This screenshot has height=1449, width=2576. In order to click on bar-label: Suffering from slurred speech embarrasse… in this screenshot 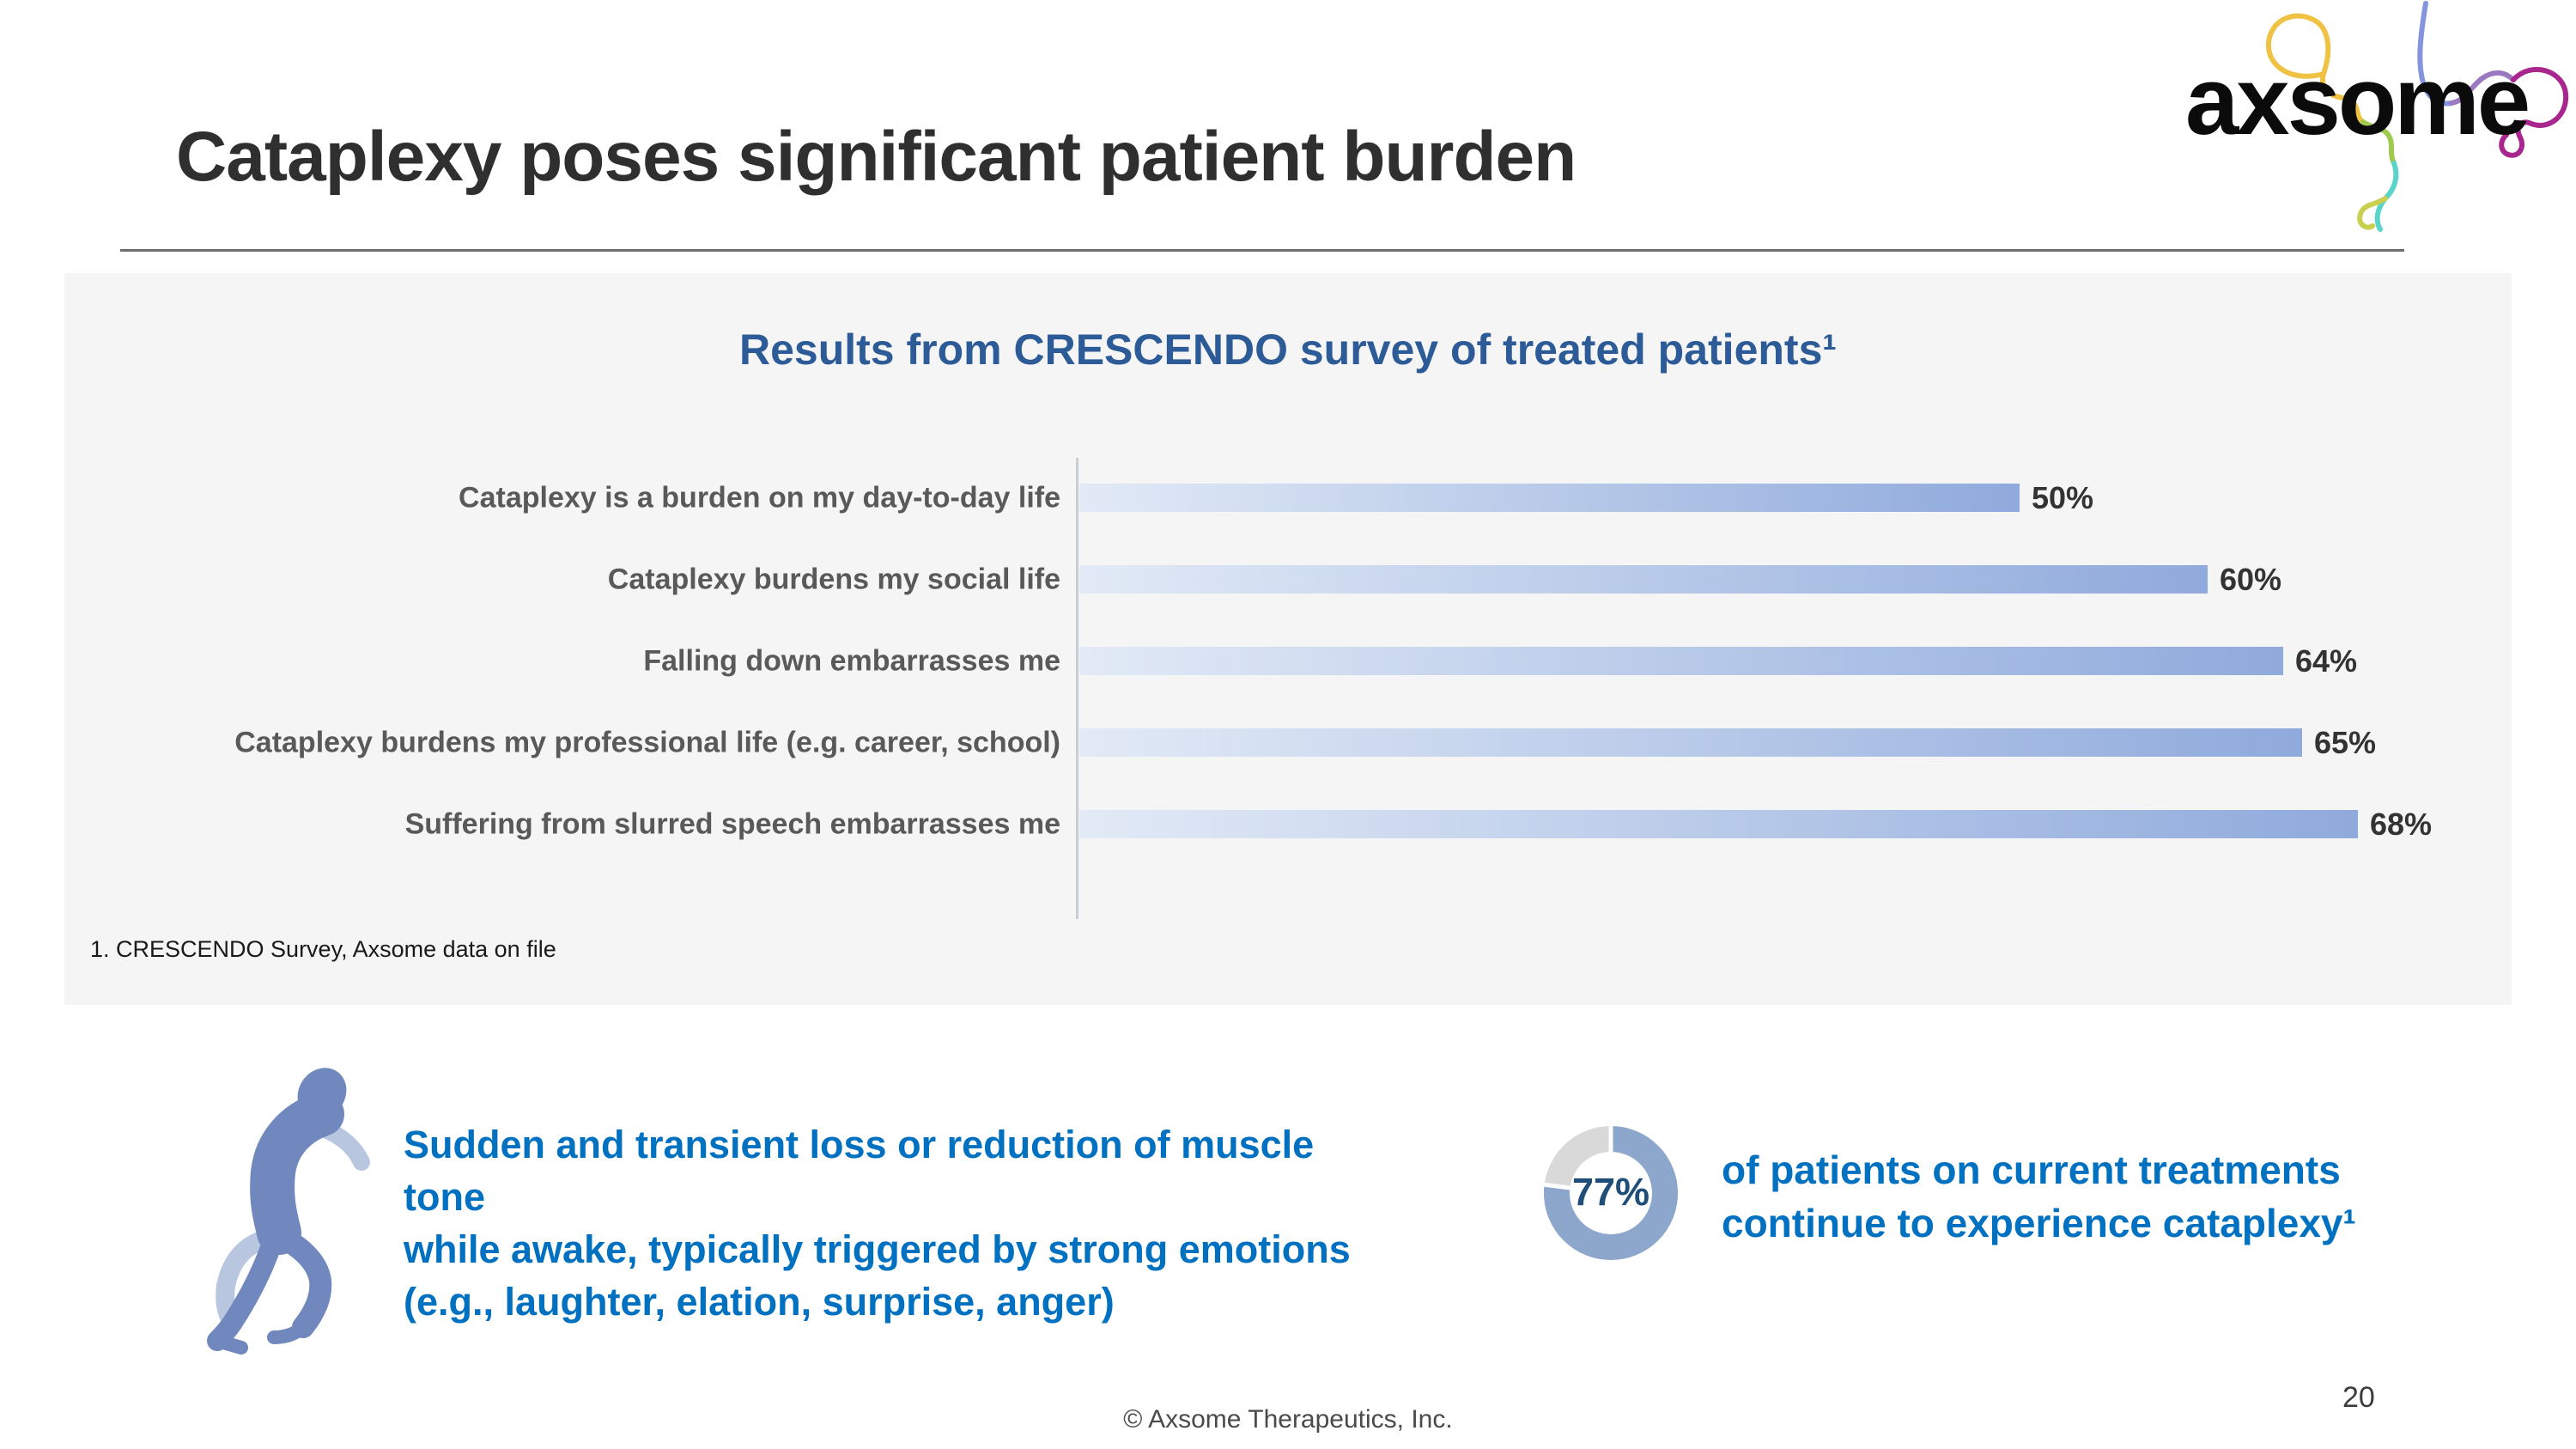, I will do `click(732, 823)`.